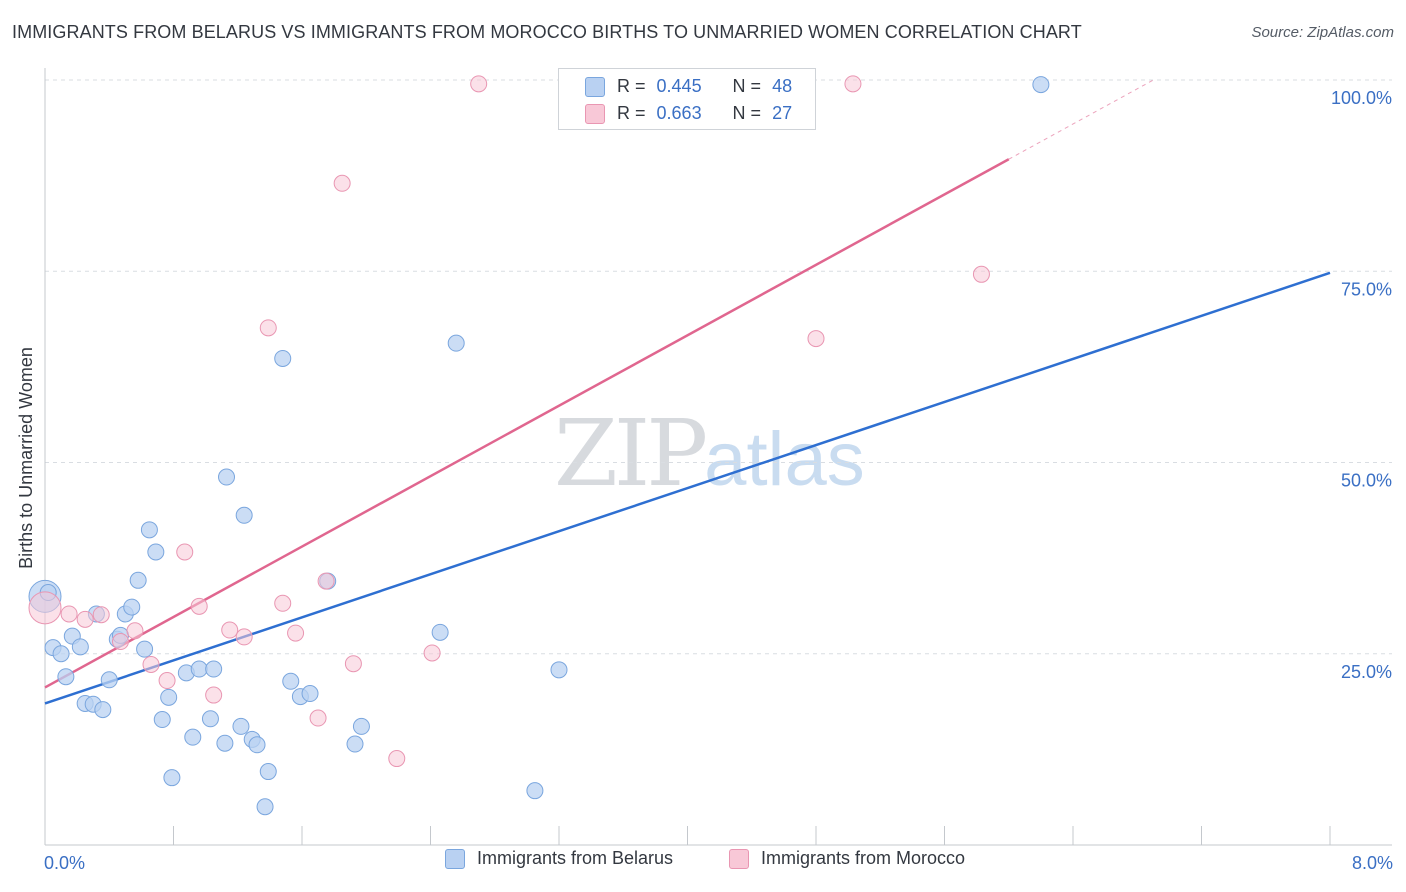 The image size is (1406, 892). What do you see at coordinates (739, 858) in the screenshot?
I see `legend-morocco-swatch` at bounding box center [739, 858].